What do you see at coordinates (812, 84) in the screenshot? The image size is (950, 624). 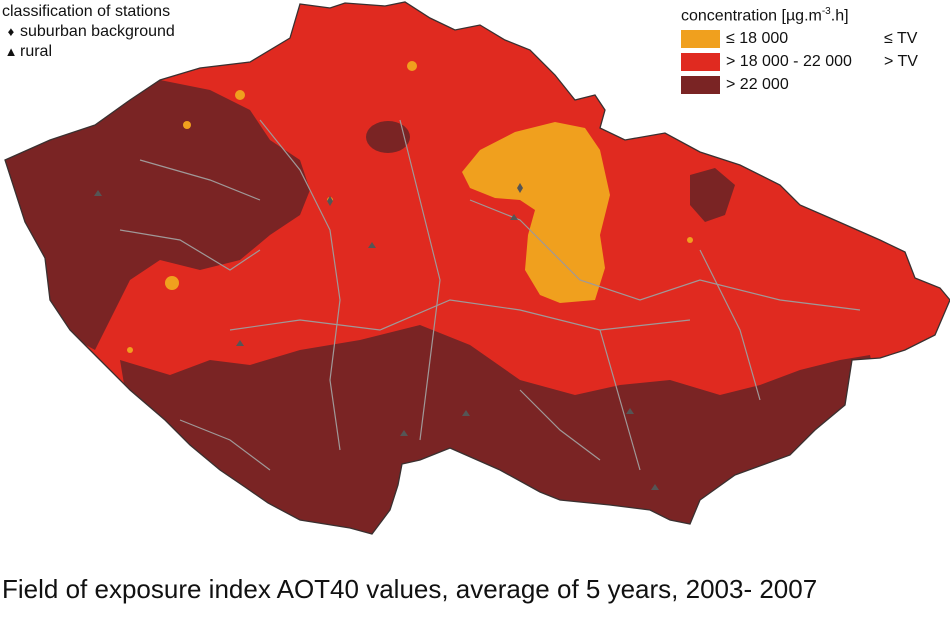 I see `legend-item-high: > 22 000` at bounding box center [812, 84].